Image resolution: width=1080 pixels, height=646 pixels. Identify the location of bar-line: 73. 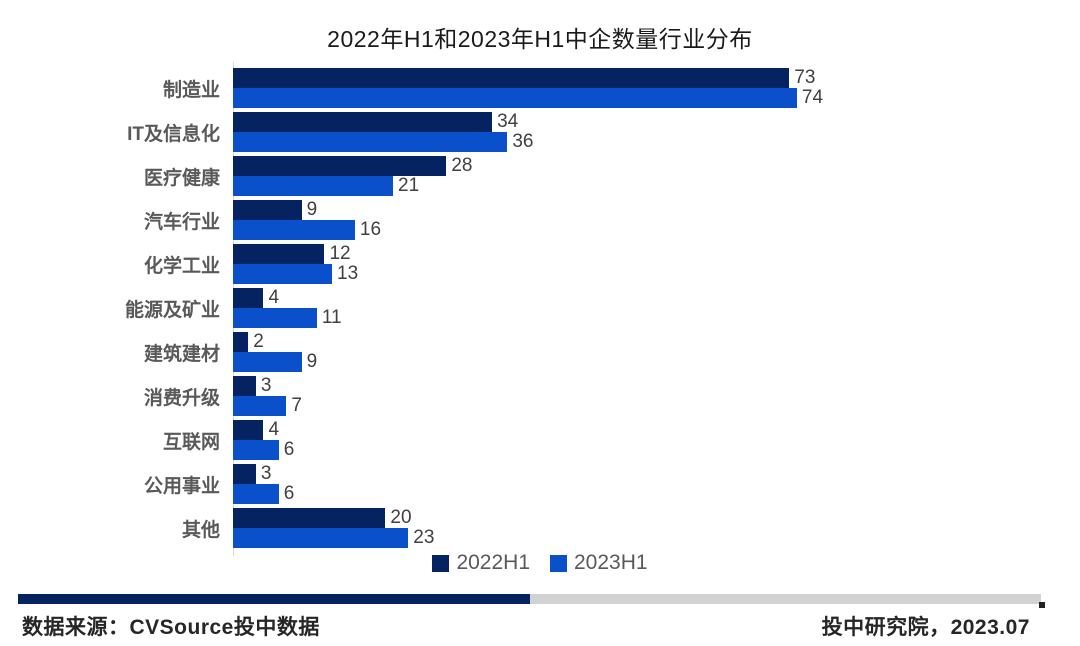
(528, 78).